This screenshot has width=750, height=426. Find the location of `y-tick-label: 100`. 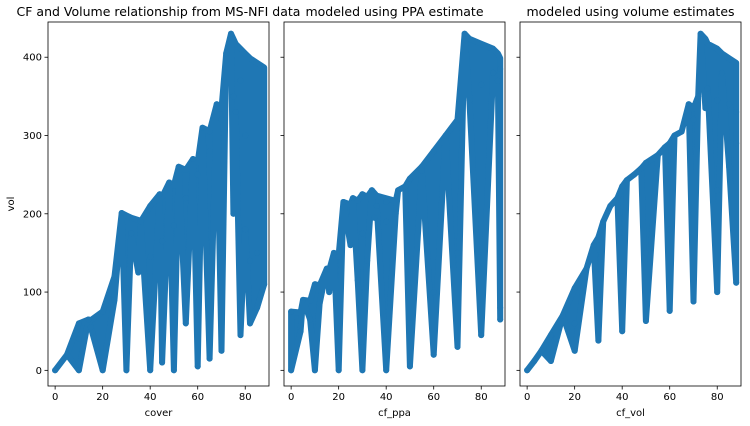

y-tick-label: 100 is located at coordinates (32, 293).